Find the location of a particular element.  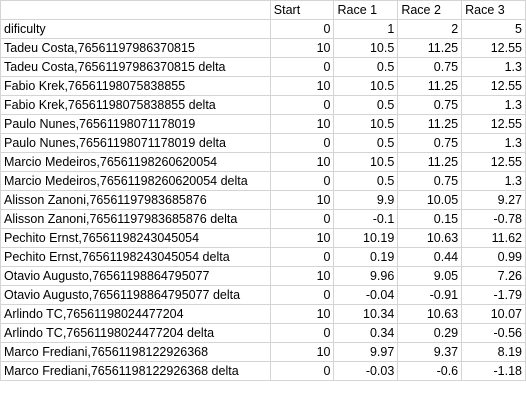

cell-race-3: -0.78 is located at coordinates (493, 219).